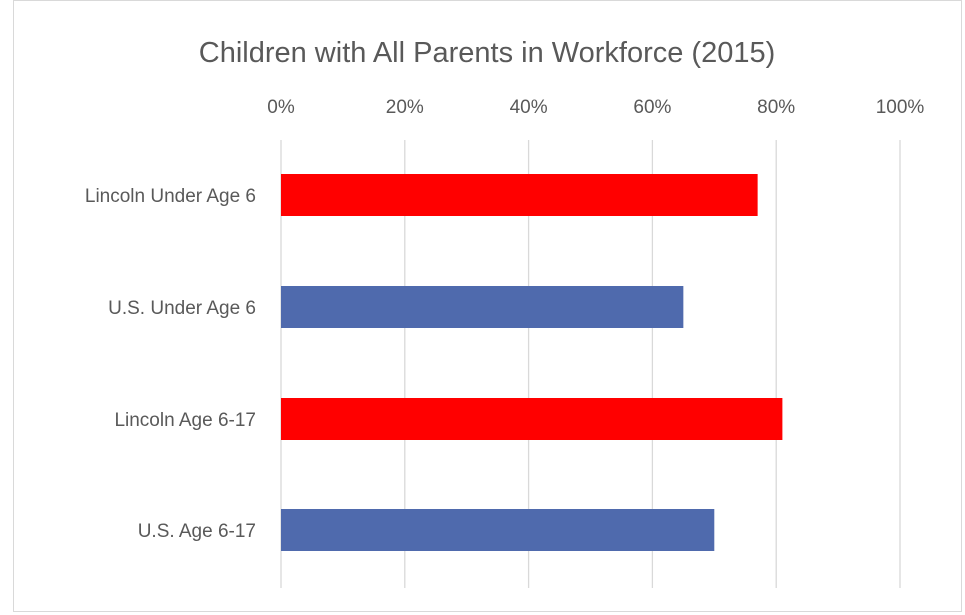  Describe the element at coordinates (529, 107) in the screenshot. I see `x-tick-label: 40%` at that location.